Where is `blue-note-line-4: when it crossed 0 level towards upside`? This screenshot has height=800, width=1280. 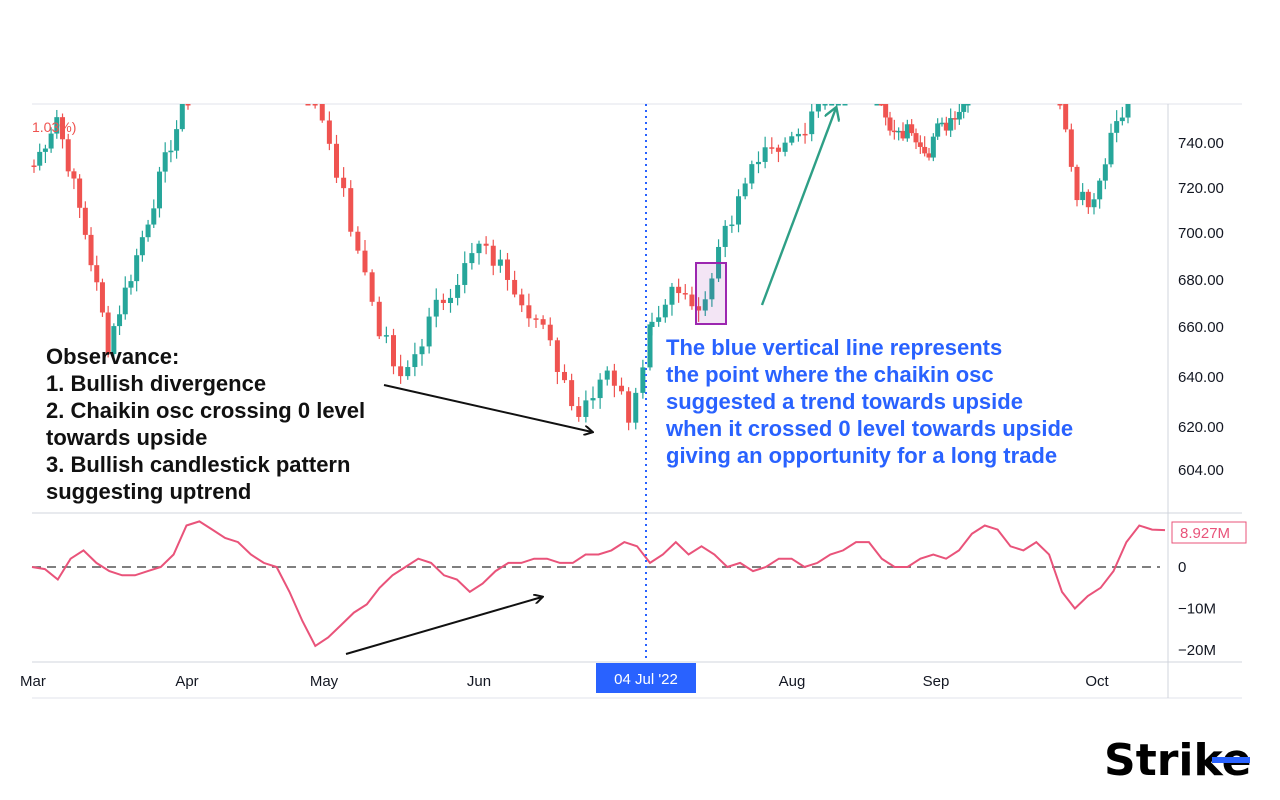 blue-note-line-4: when it crossed 0 level towards upside is located at coordinates (869, 428).